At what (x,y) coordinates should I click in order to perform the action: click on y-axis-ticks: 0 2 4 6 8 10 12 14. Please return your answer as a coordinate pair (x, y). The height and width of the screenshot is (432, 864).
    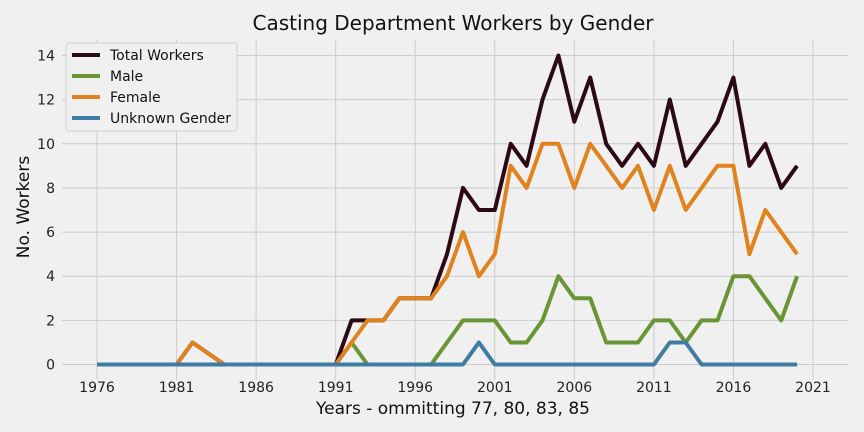
    Looking at the image, I should click on (46, 210).